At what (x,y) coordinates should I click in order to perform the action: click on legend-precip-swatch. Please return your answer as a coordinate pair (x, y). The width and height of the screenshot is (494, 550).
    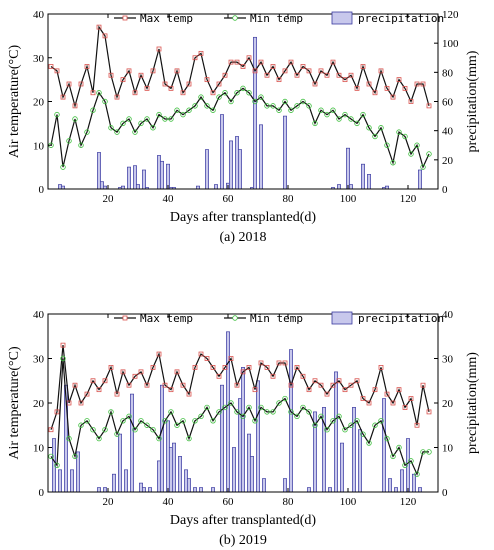
    Looking at the image, I should click on (342, 18).